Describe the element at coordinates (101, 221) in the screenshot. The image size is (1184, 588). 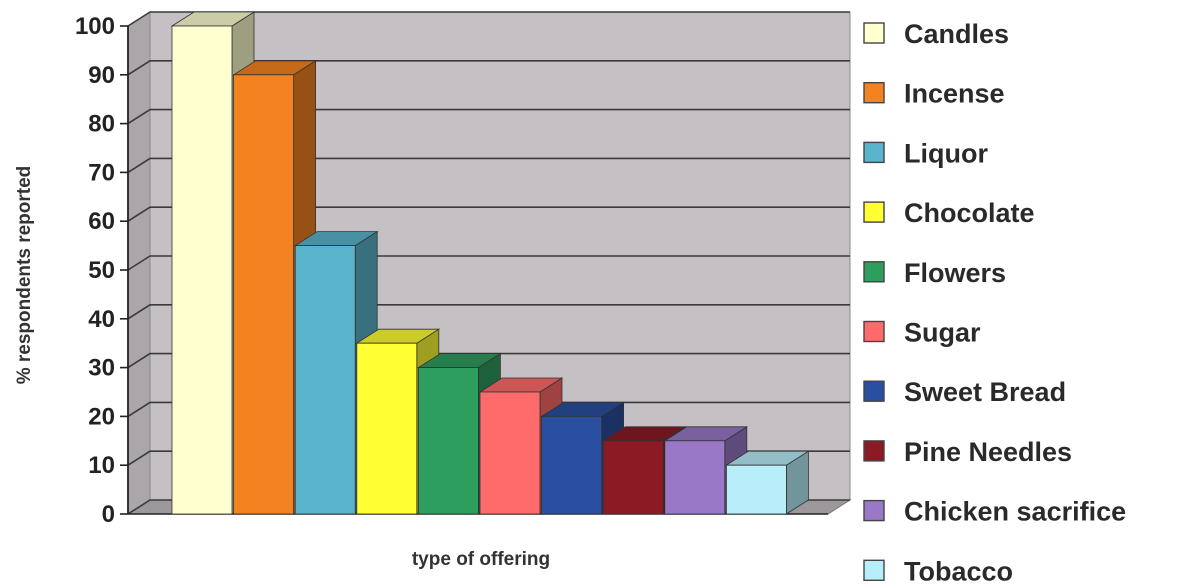
I see `y-tick-label: 60` at that location.